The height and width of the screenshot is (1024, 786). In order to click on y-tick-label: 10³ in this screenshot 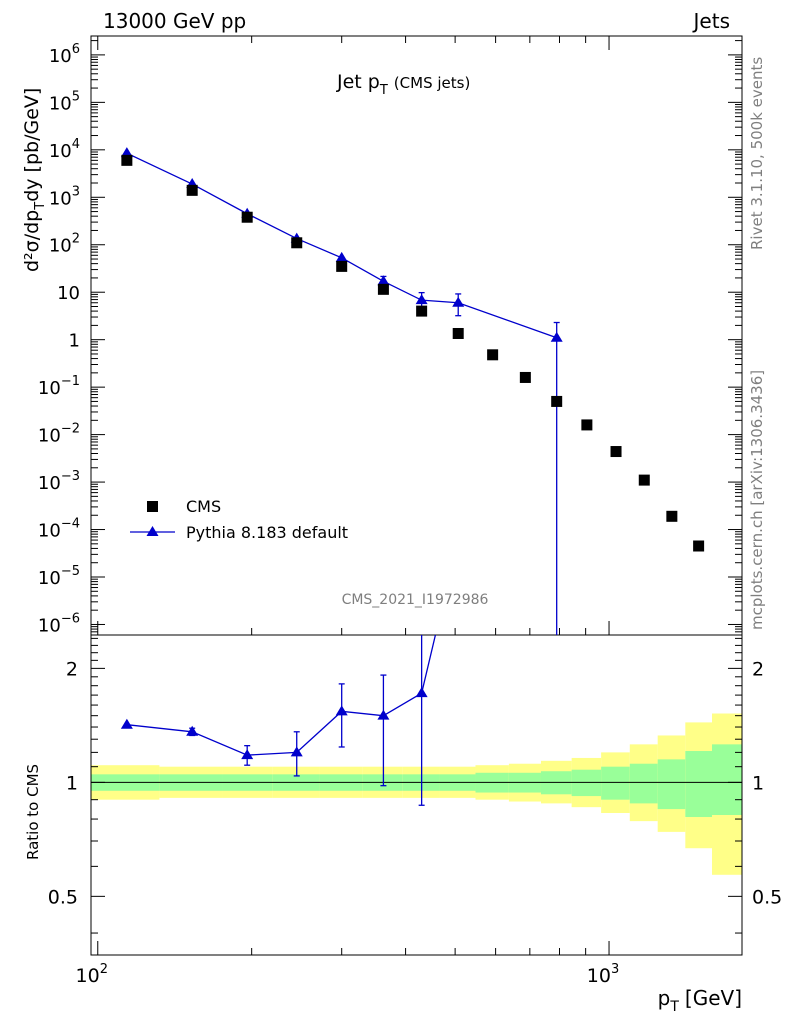, I will do `click(64, 196)`.